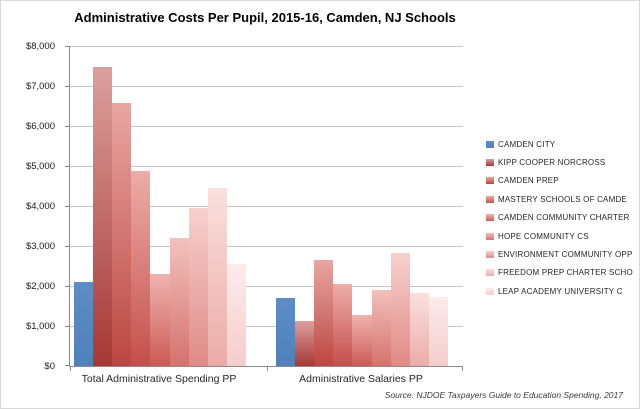  Describe the element at coordinates (40, 326) in the screenshot. I see `y-axis-label: $1,000` at that location.